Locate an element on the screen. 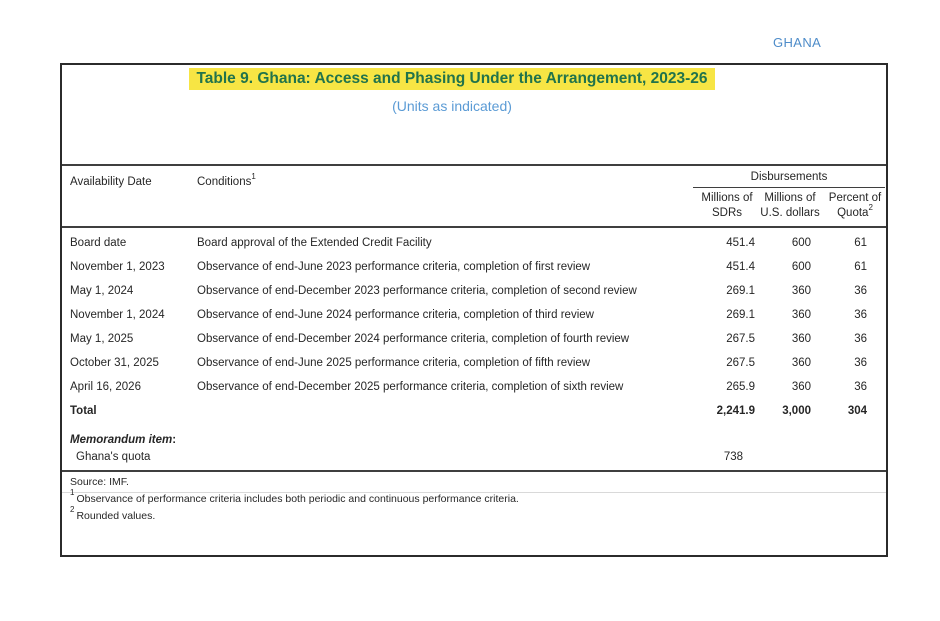  header-bottom-rule is located at coordinates (474, 227).